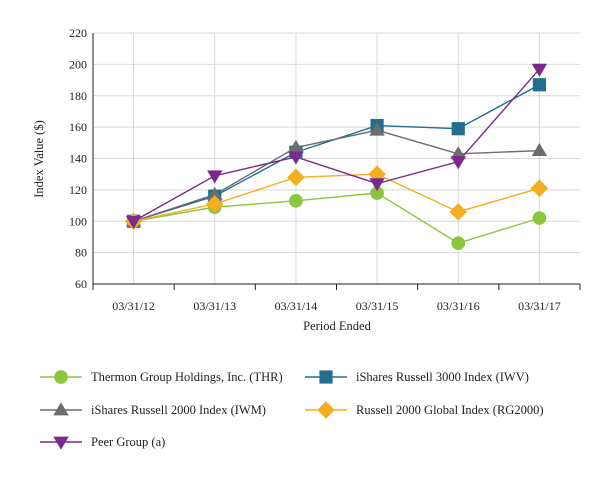 Image resolution: width=613 pixels, height=480 pixels. I want to click on x-tick-label: 03/31/16, so click(458, 306).